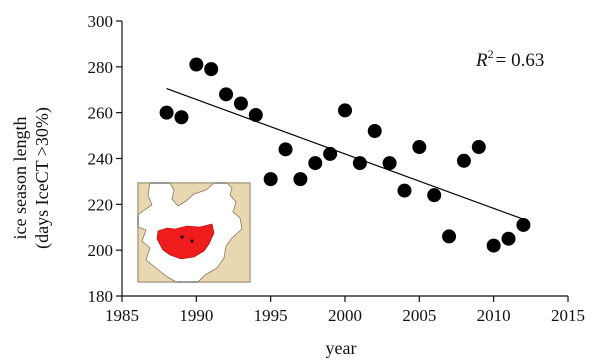 This screenshot has height=360, width=598. What do you see at coordinates (494, 315) in the screenshot?
I see `x-tick-label: 2010` at bounding box center [494, 315].